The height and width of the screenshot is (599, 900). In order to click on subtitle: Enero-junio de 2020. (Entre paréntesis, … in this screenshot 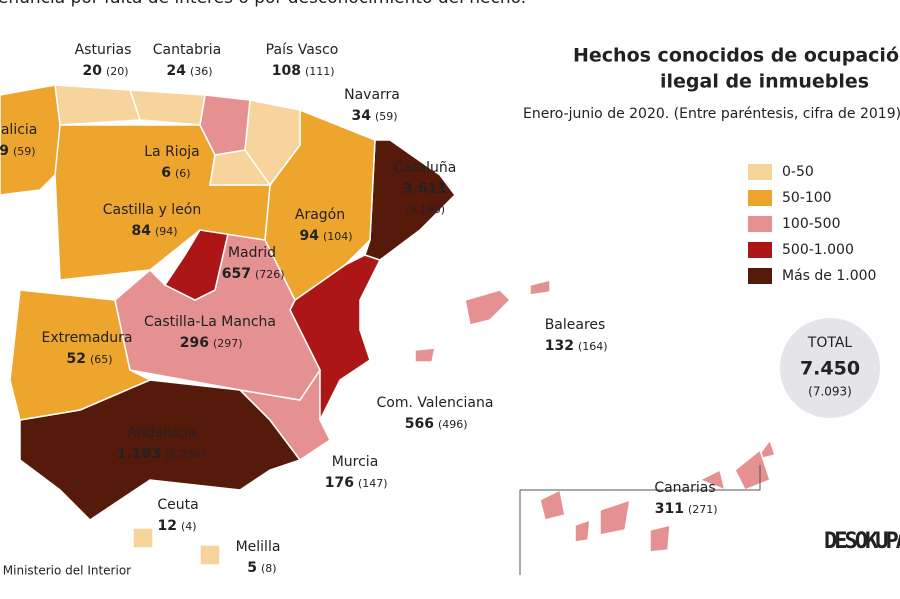, I will do `click(711, 114)`.